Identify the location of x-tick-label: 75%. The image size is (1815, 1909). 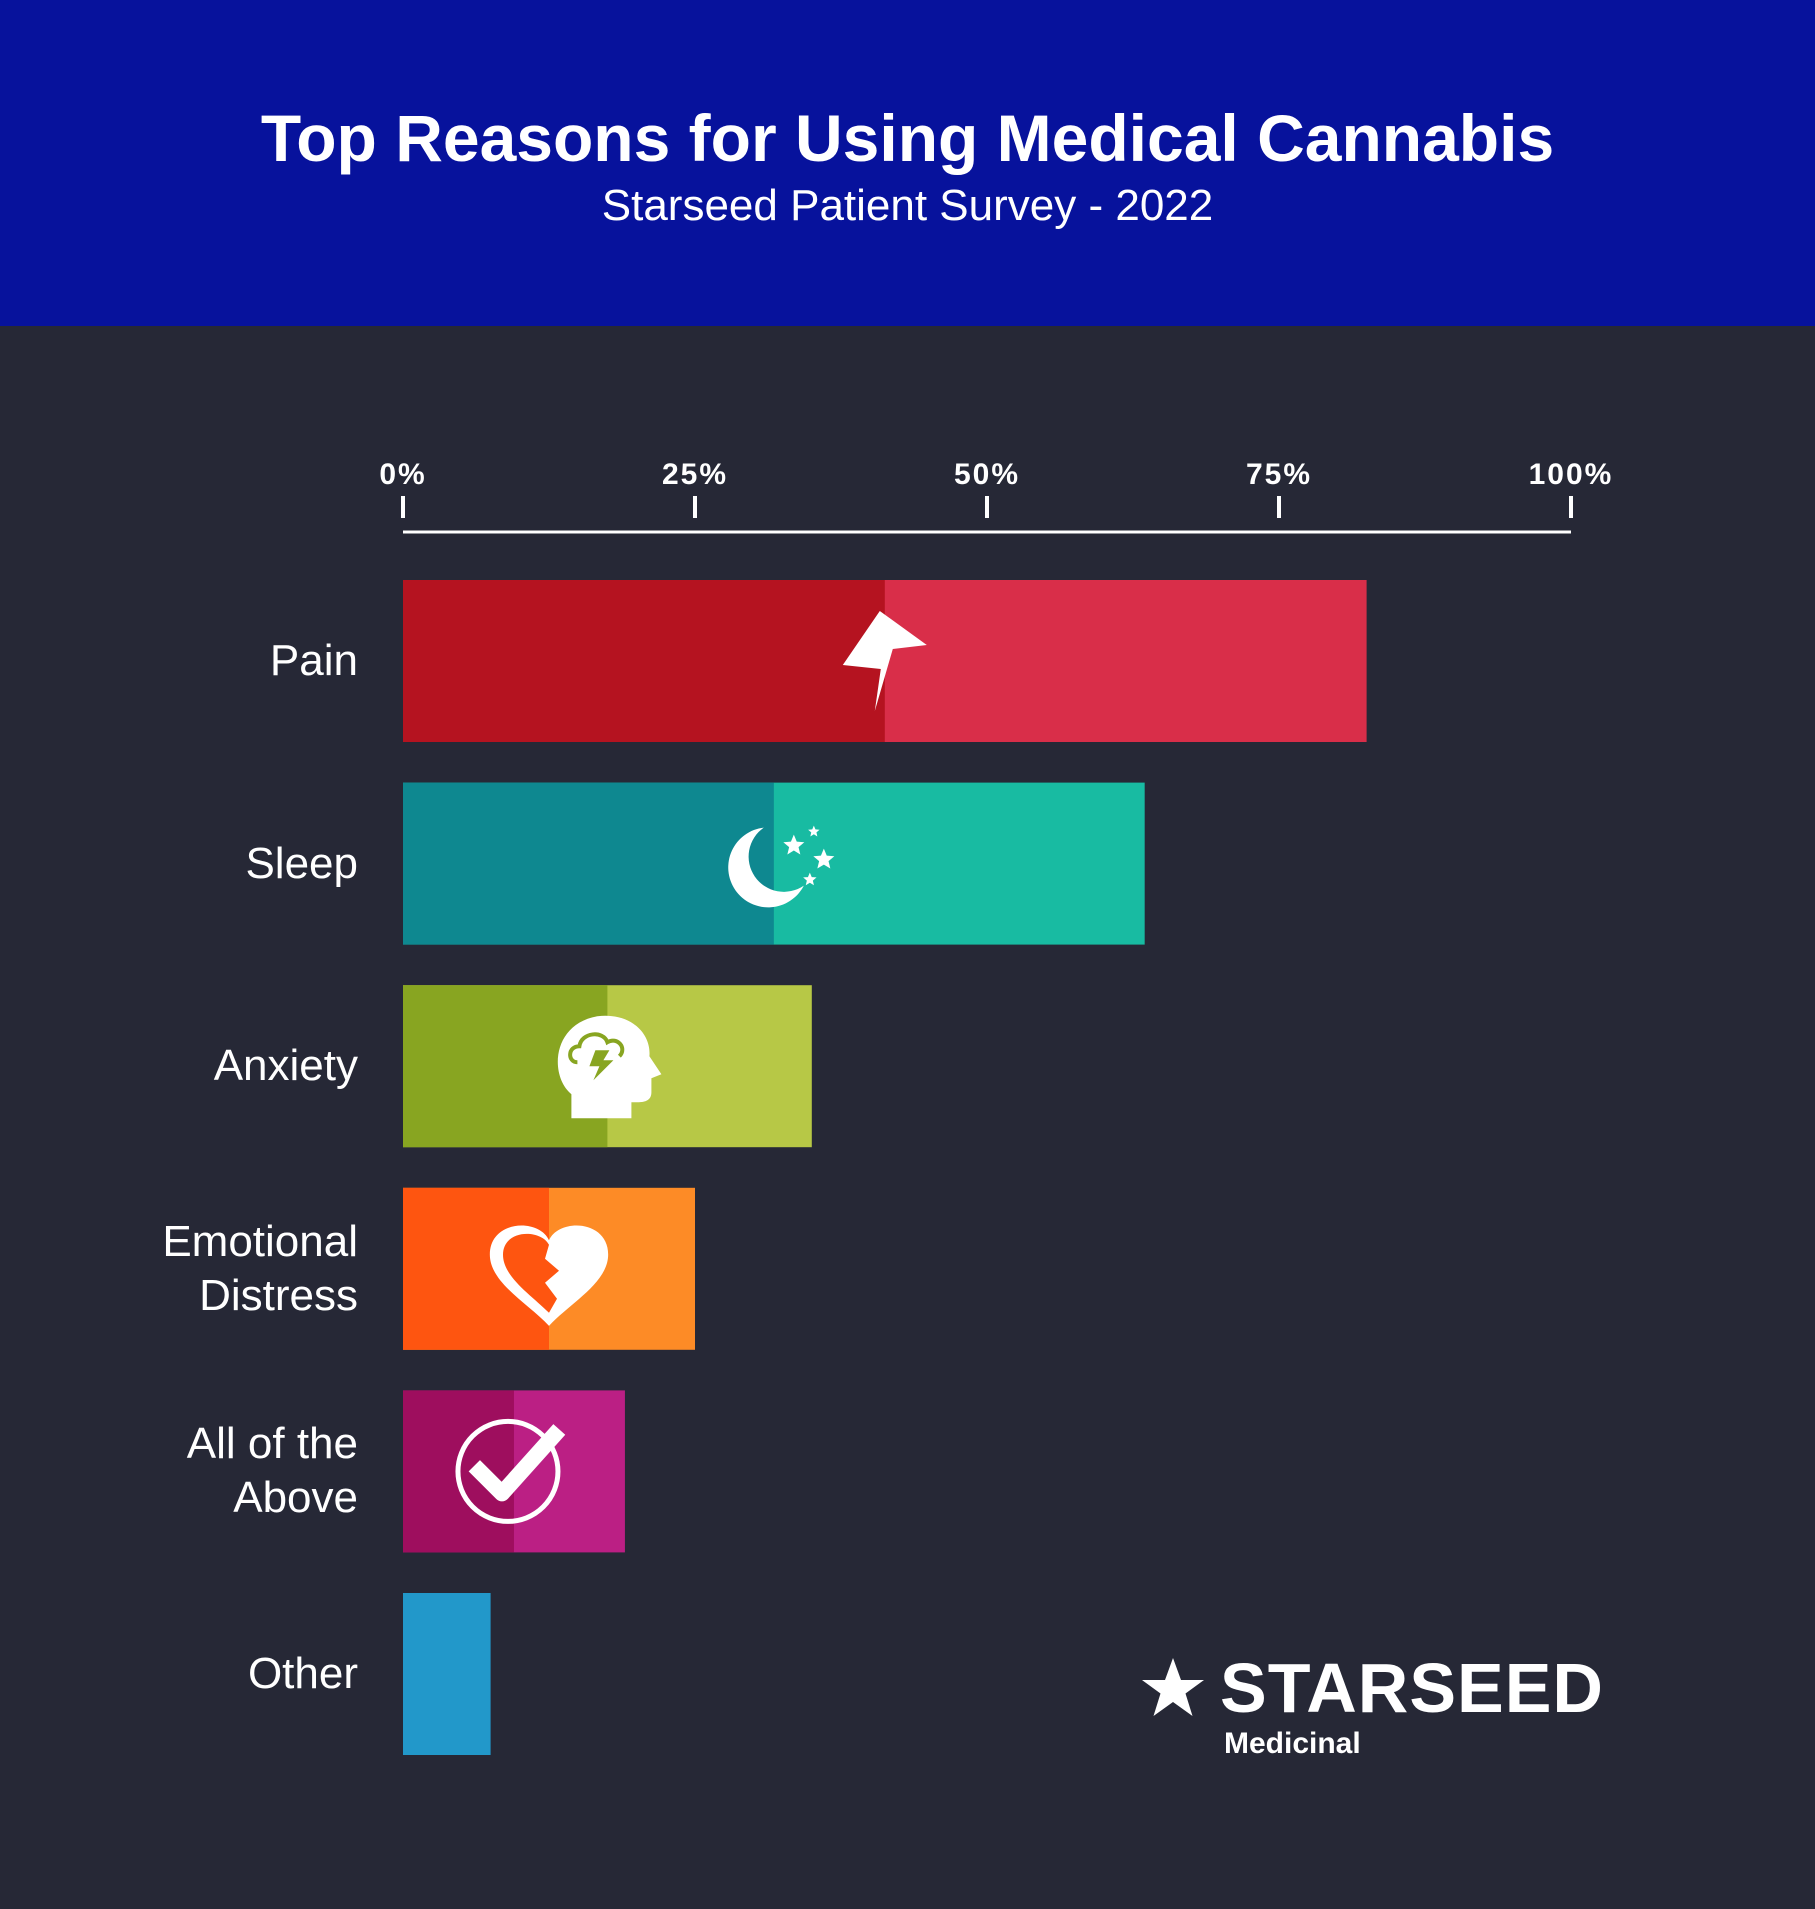
(1279, 474).